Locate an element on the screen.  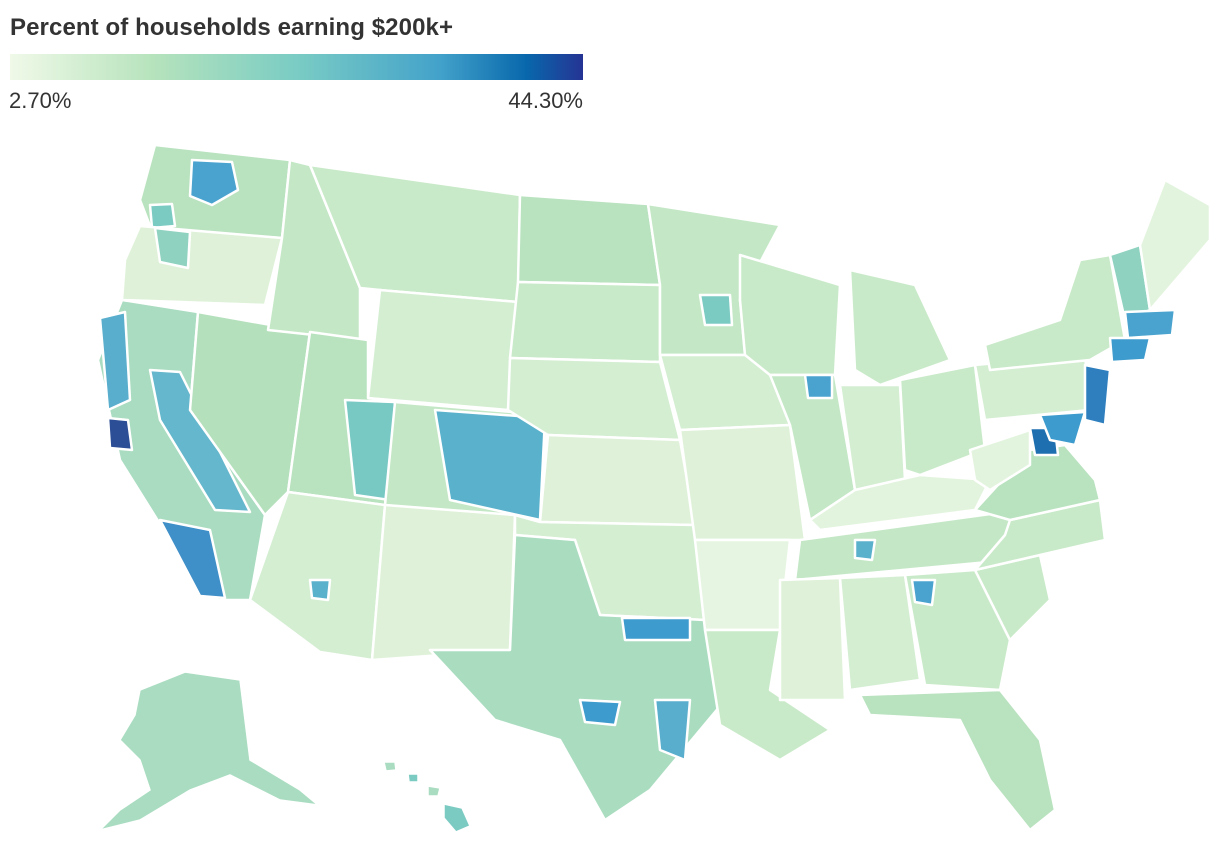
state-louisiana is located at coordinates (767, 695).